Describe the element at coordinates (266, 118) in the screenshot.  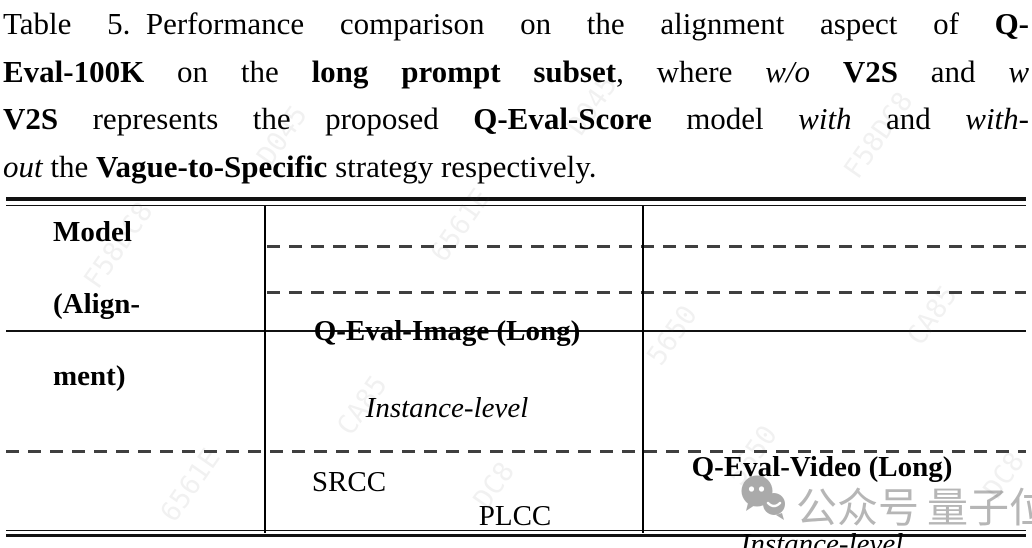
I see `text-segment: represents the proposed` at that location.